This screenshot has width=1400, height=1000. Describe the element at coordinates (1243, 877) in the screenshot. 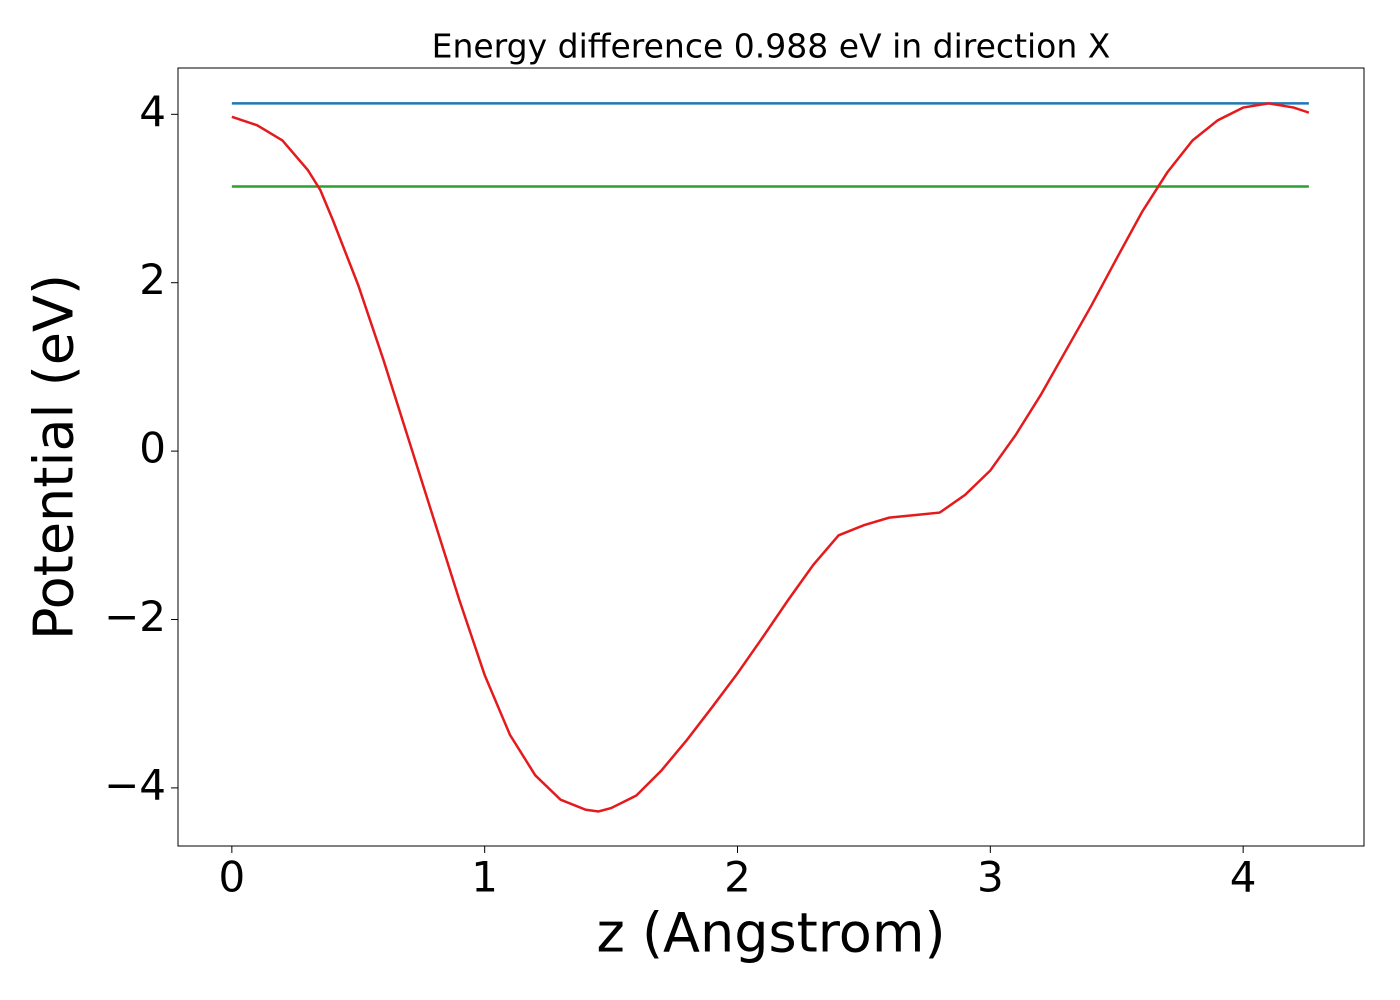

I see `x-tick-label: 4` at that location.